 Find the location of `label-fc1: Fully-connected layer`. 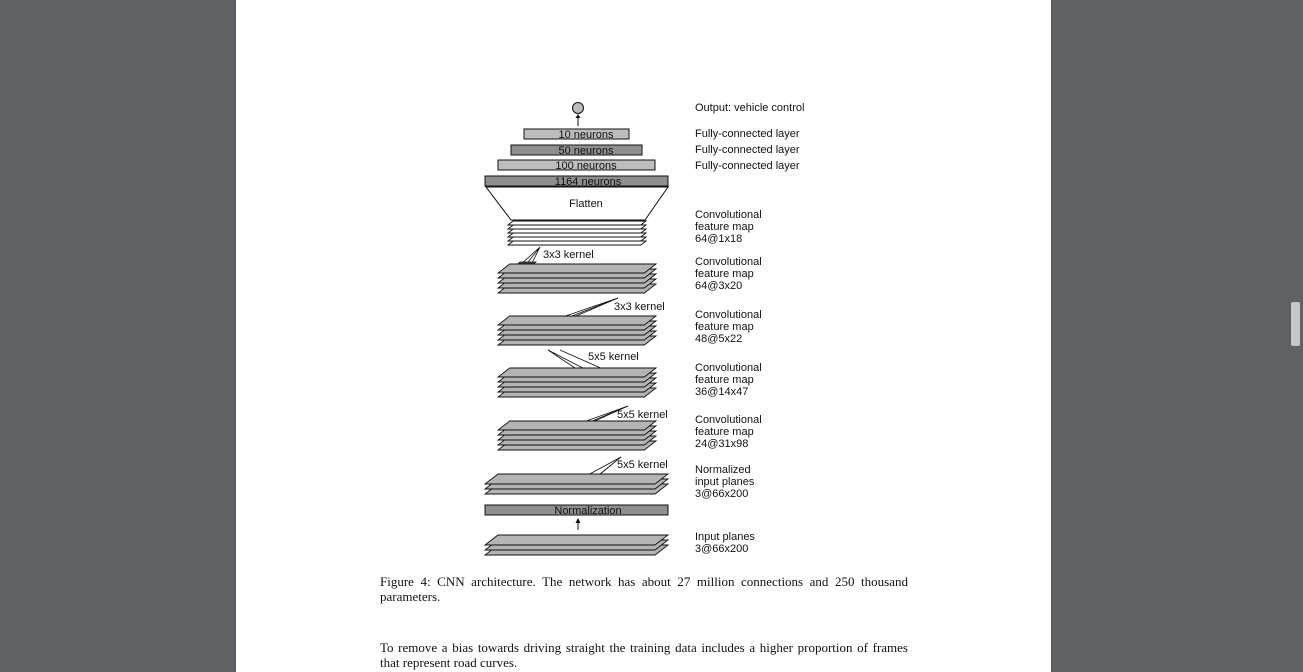

label-fc1: Fully-connected layer is located at coordinates (747, 166).